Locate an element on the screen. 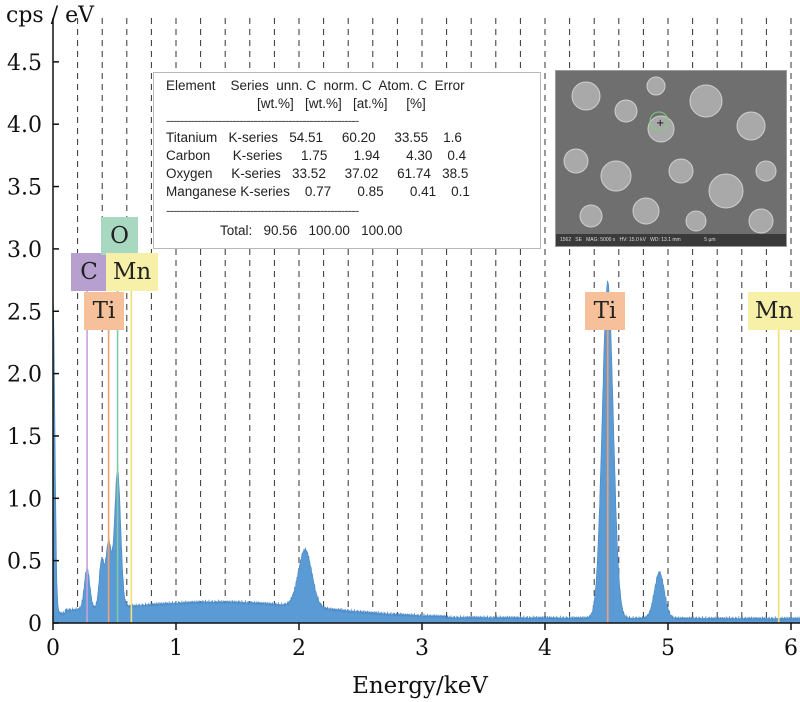 The height and width of the screenshot is (702, 800). y-tick-label: 4.0 is located at coordinates (24, 125).